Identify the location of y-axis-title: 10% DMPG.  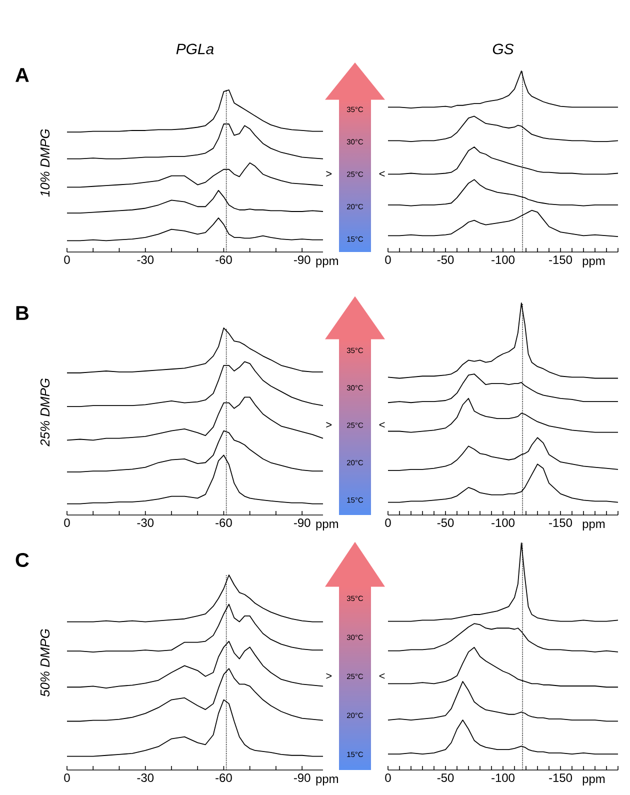
(45, 163).